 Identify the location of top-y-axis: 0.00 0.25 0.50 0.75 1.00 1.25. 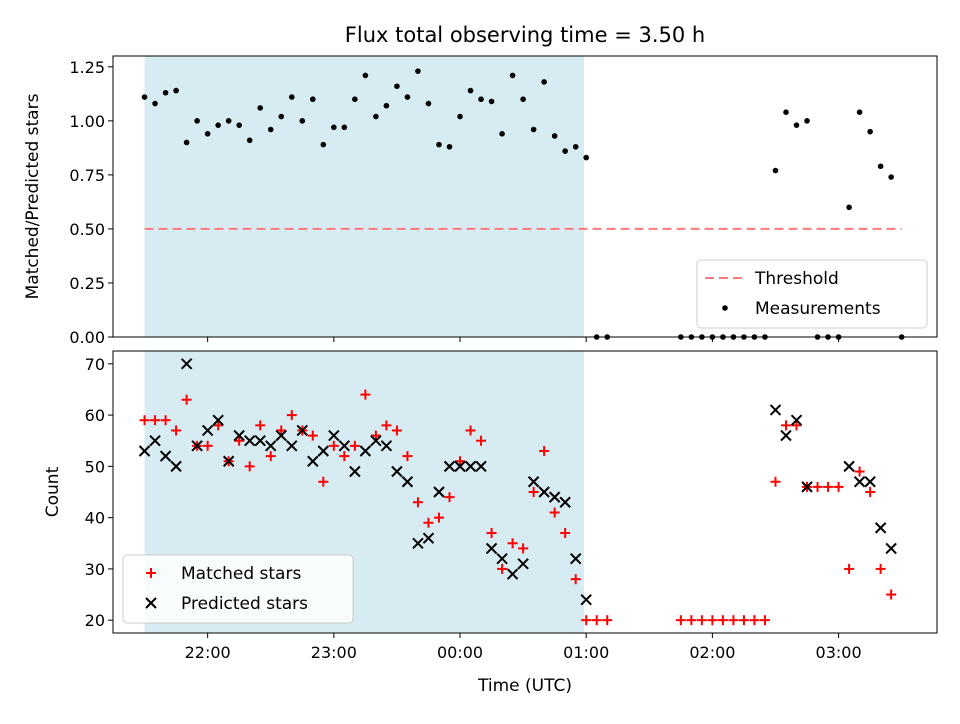
(91, 202).